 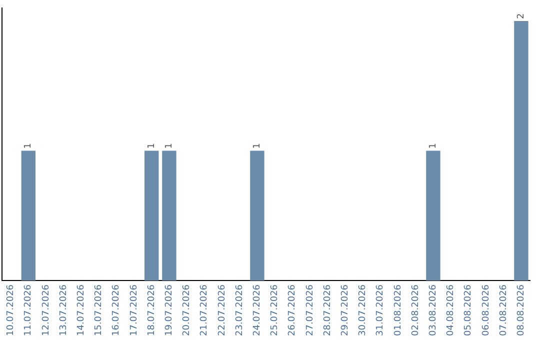 What do you see at coordinates (63, 310) in the screenshot?
I see `x-tick-label: 13.07.2026` at bounding box center [63, 310].